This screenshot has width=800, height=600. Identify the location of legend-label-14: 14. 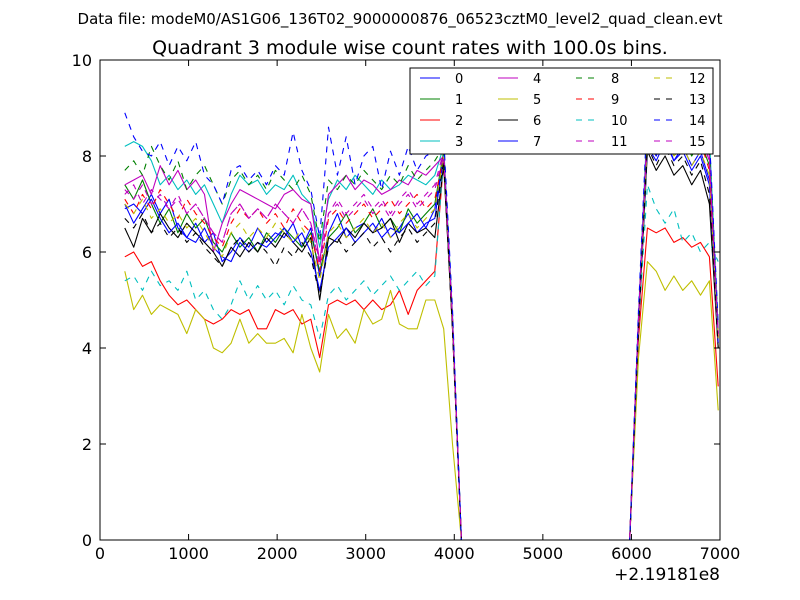
(697, 121).